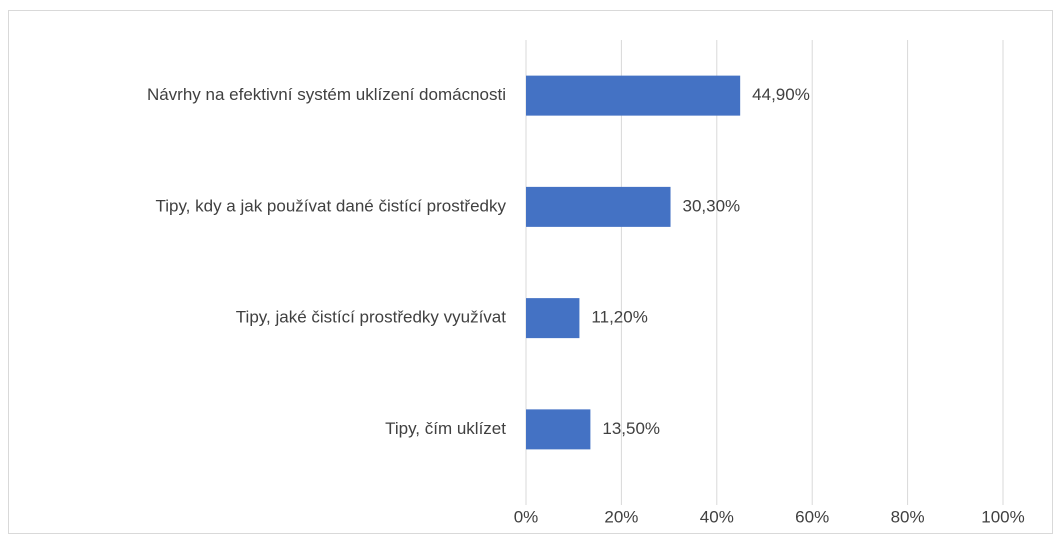 The width and height of the screenshot is (1054, 535). Describe the element at coordinates (781, 94) in the screenshot. I see `data-label: 44,90%` at that location.